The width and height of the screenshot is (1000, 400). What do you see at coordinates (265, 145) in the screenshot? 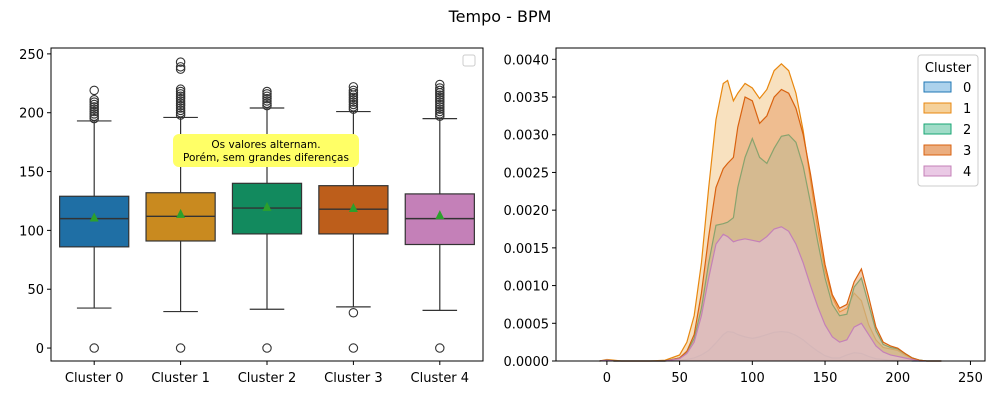
I see `annotation-line-1: Os valores alternam.` at bounding box center [265, 145].